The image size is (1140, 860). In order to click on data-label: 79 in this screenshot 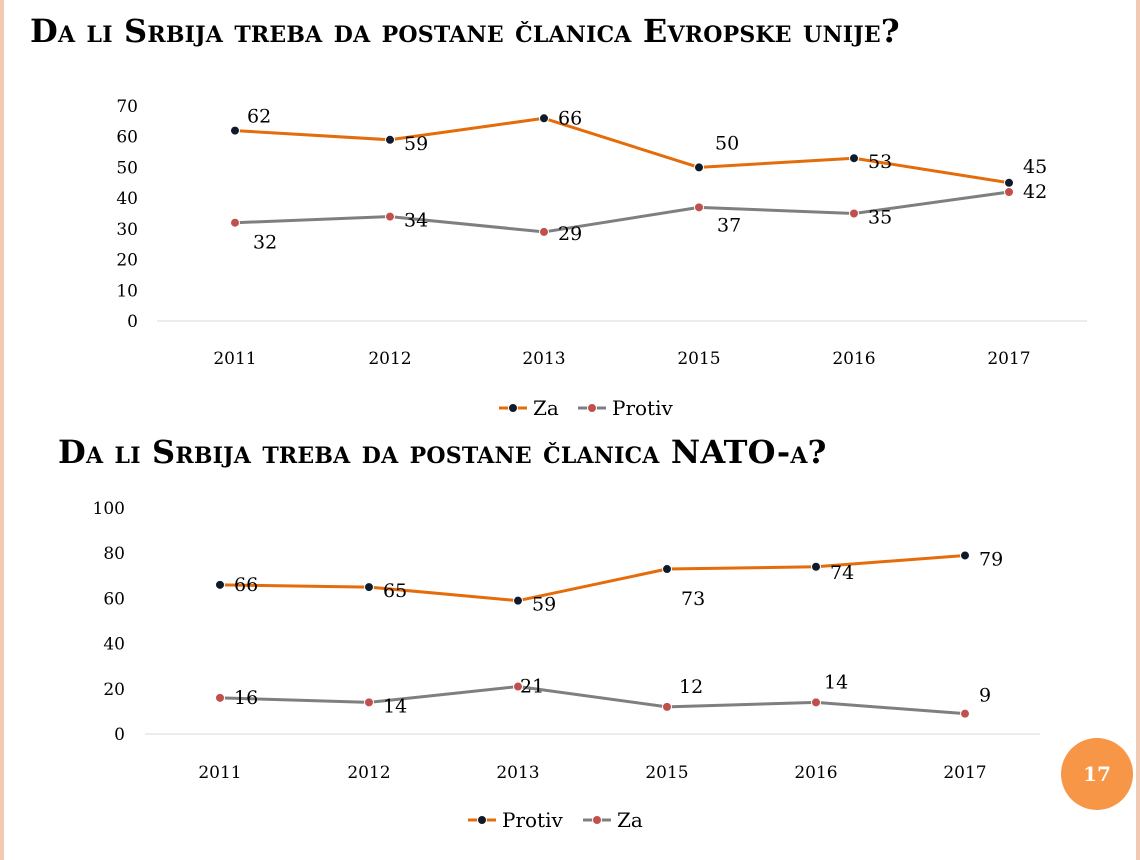, I will do `click(991, 559)`.